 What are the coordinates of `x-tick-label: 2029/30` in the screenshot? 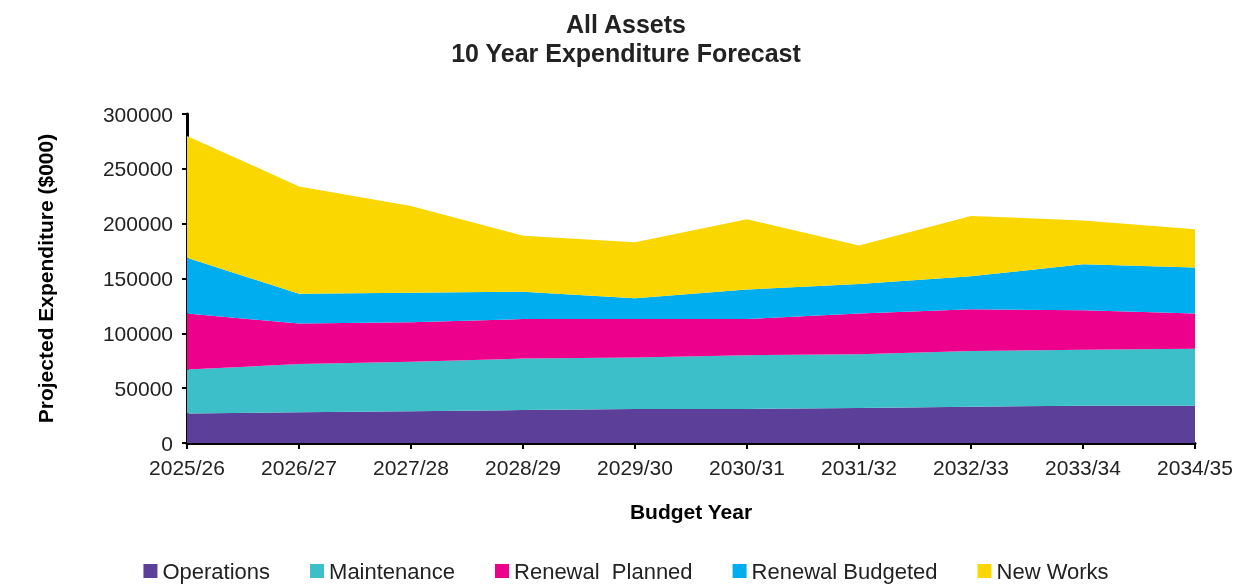 It's located at (635, 467).